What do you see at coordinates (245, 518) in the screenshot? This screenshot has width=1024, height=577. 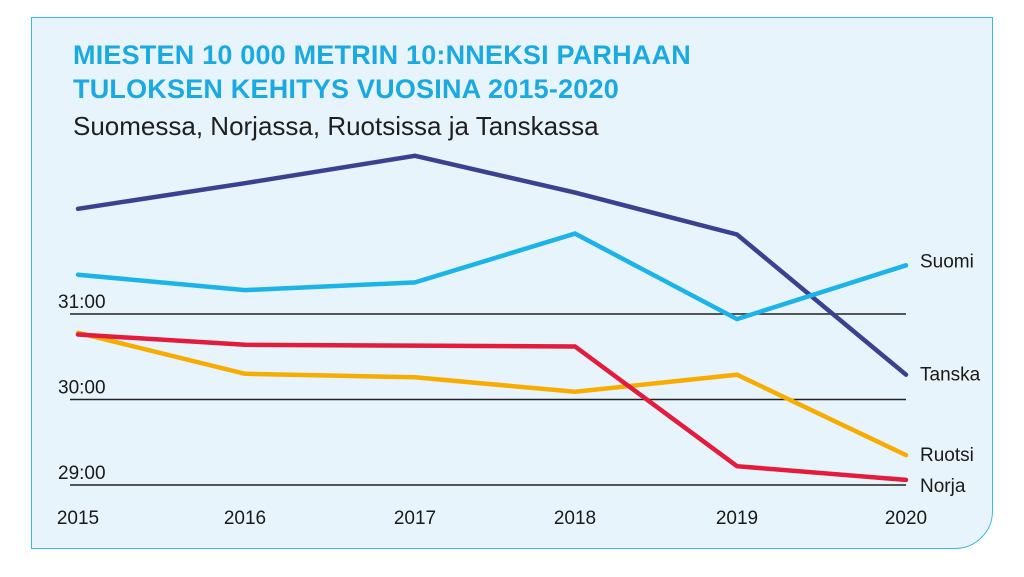 I see `x-tick-label-2016: 2016` at bounding box center [245, 518].